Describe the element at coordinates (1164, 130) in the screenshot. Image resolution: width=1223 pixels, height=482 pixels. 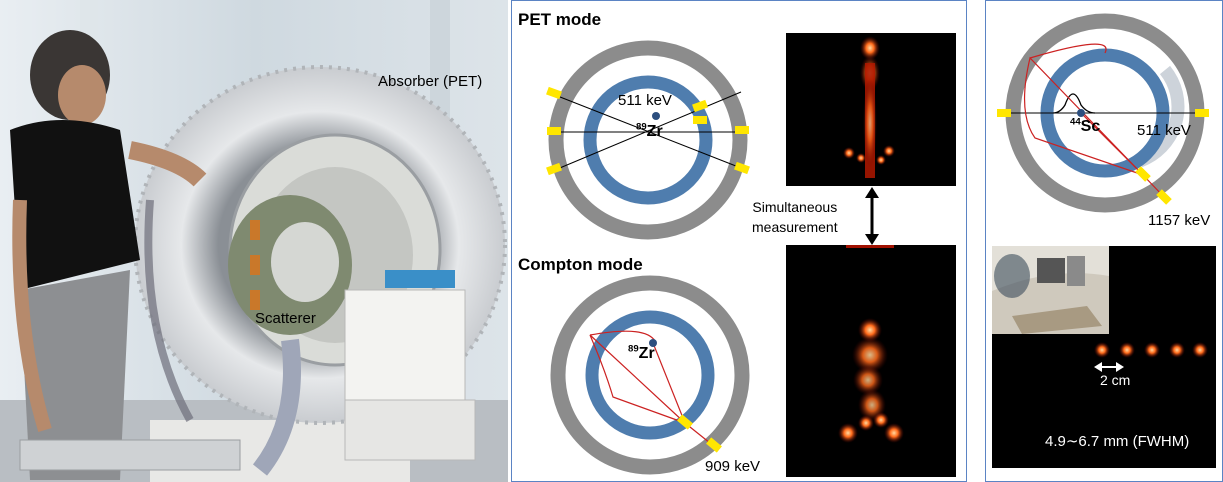
I see `sc-energy-511-label: 511 keV` at that location.